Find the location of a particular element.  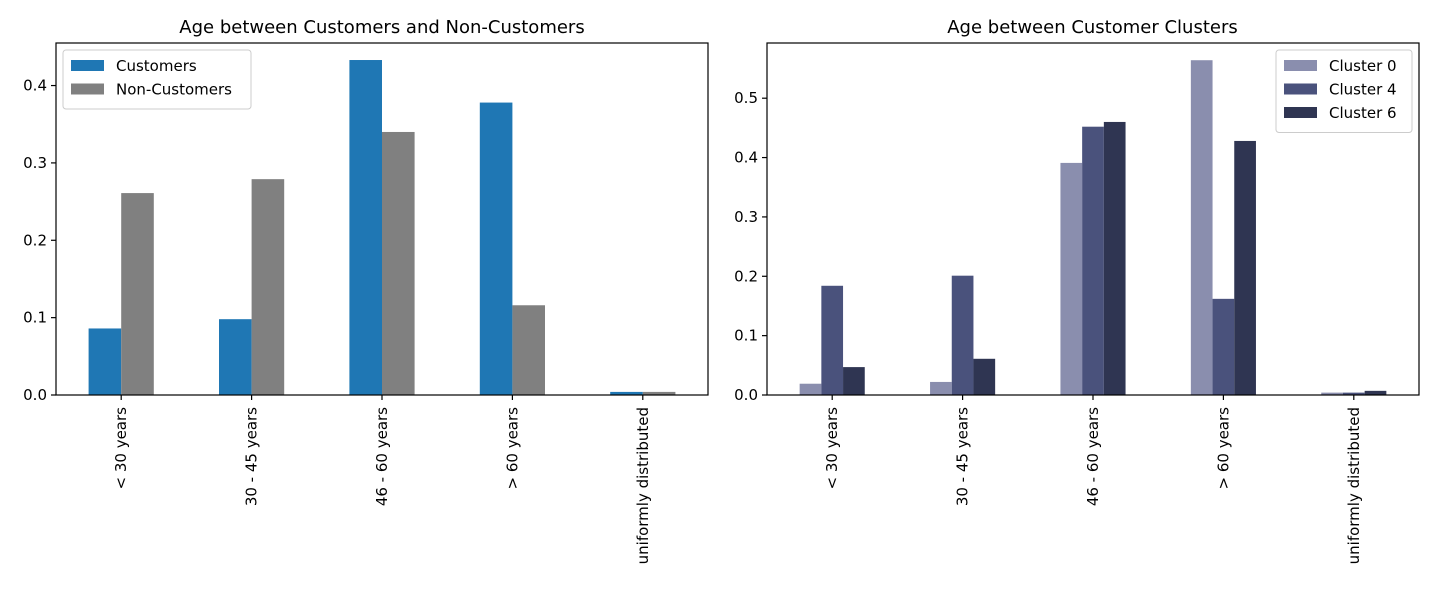

legend-label-cluster-4: Cluster 4 is located at coordinates (1363, 90).